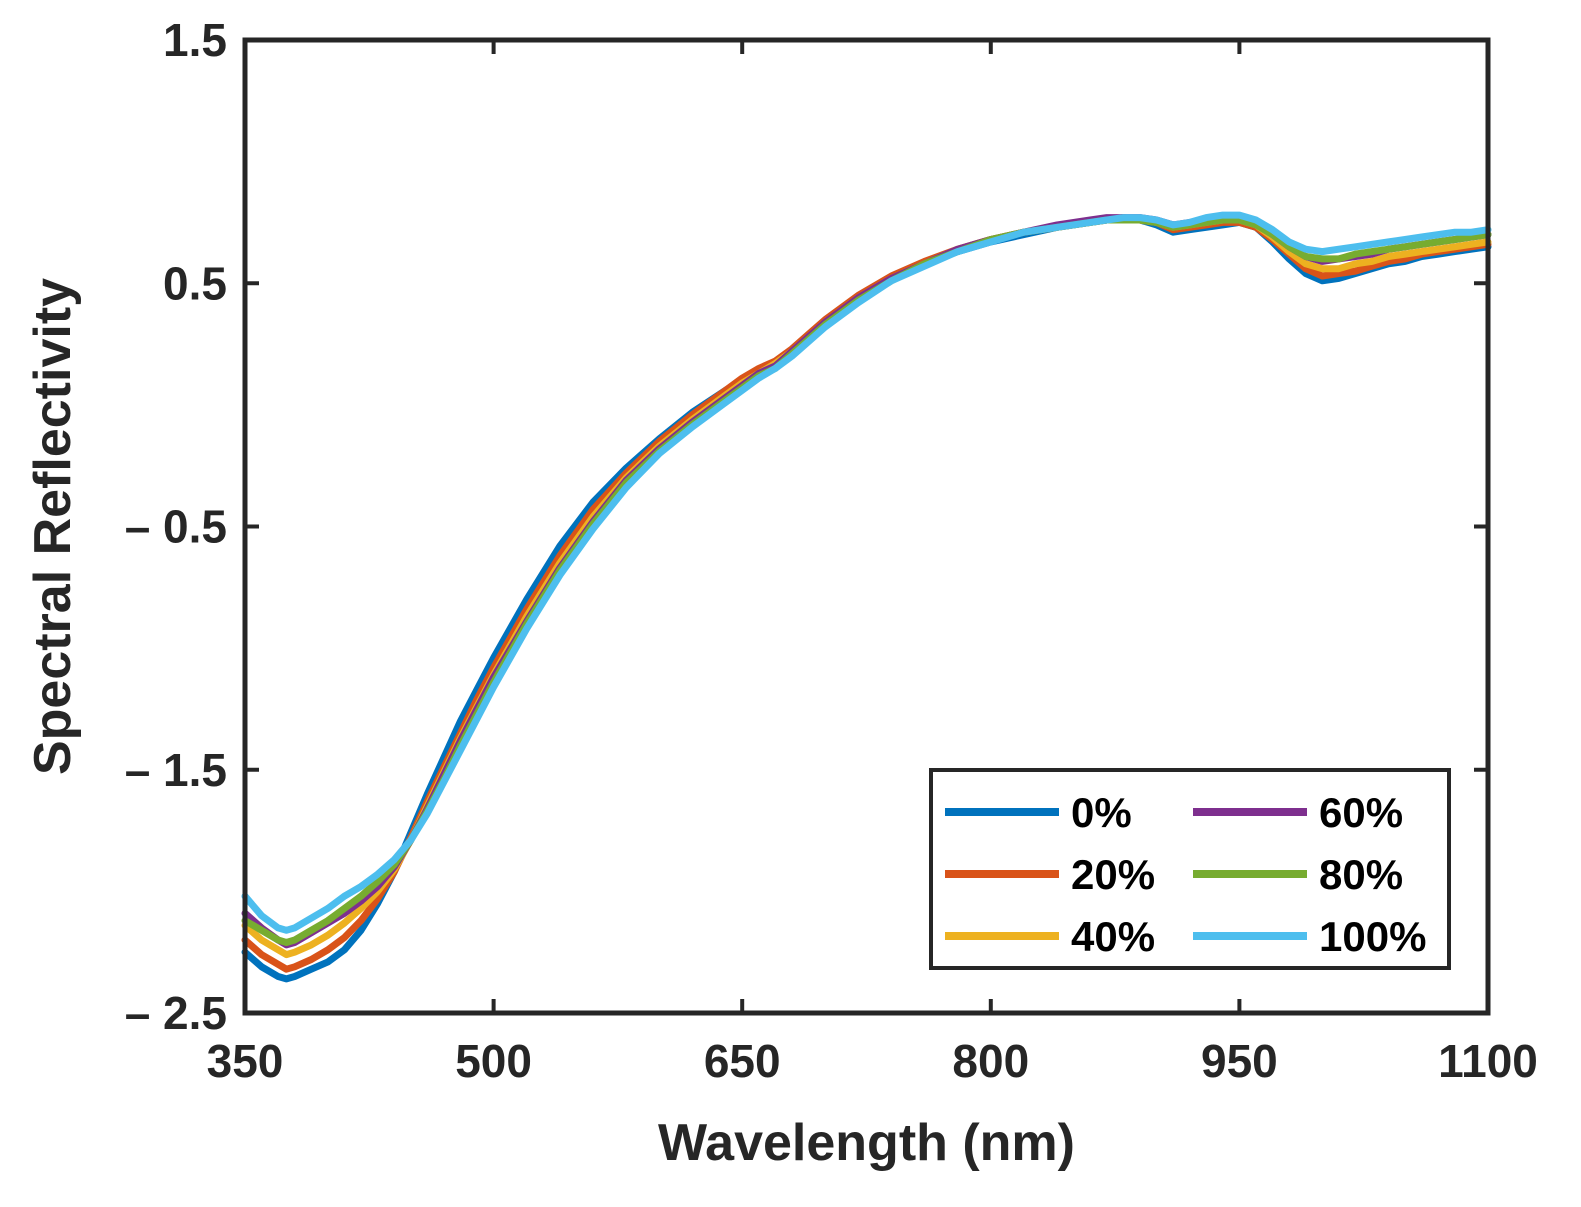 The width and height of the screenshot is (1581, 1207). Describe the element at coordinates (176, 1013) in the screenshot. I see `y-tick-label: – 2.5` at that location.